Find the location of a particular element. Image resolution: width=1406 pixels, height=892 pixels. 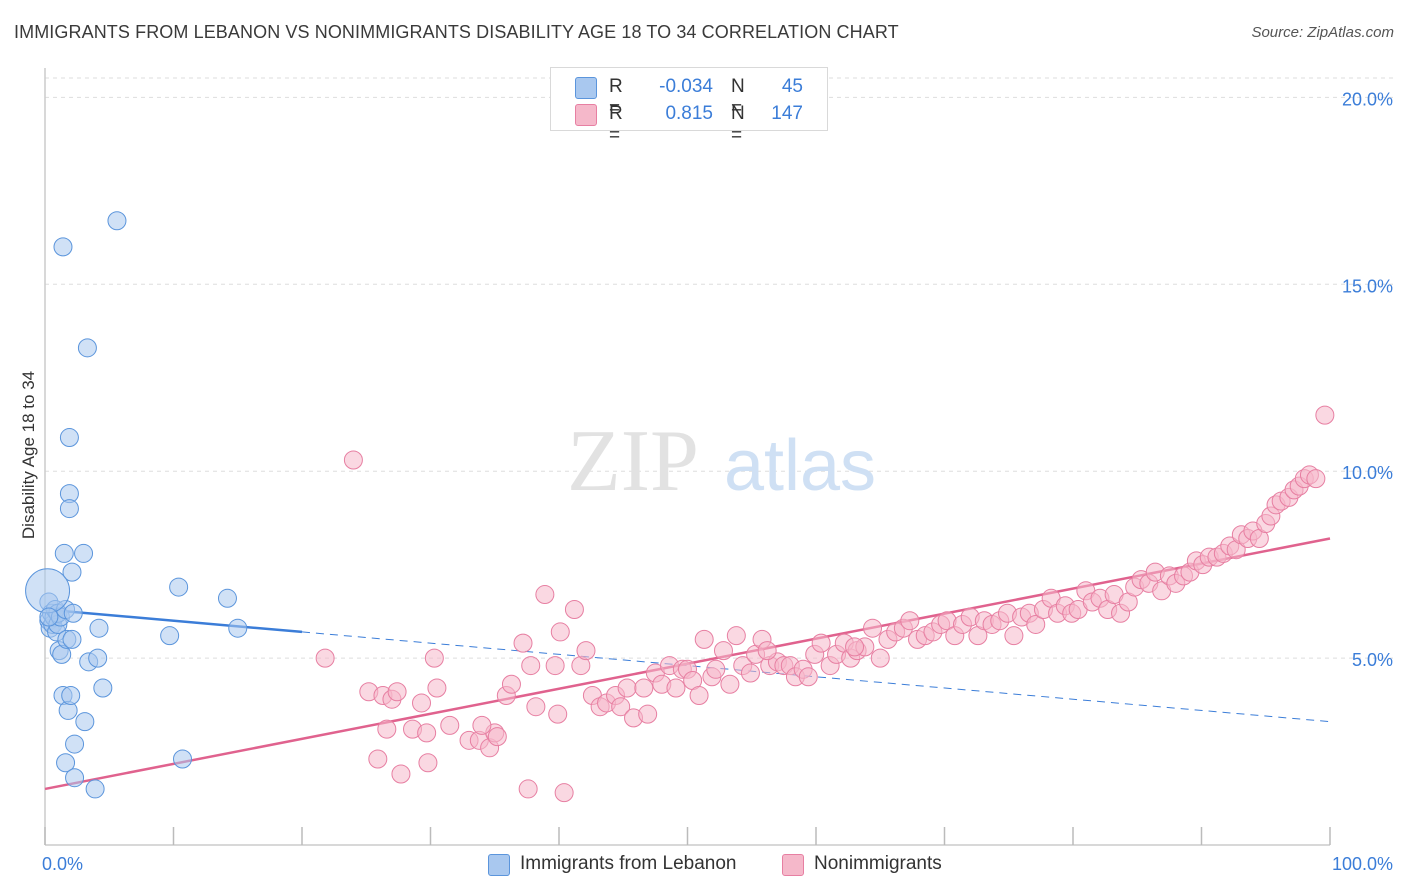

x-tick-label: 0.0% is located at coordinates (62, 864).